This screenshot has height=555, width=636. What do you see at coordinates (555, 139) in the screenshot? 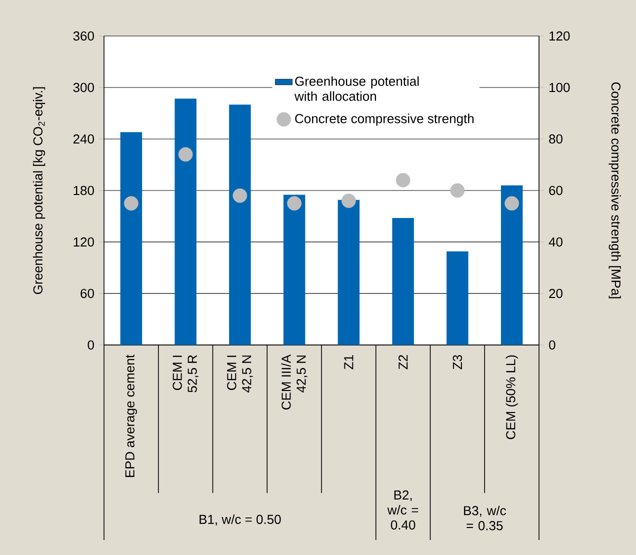
I see `y2-tick-label: 80` at bounding box center [555, 139].